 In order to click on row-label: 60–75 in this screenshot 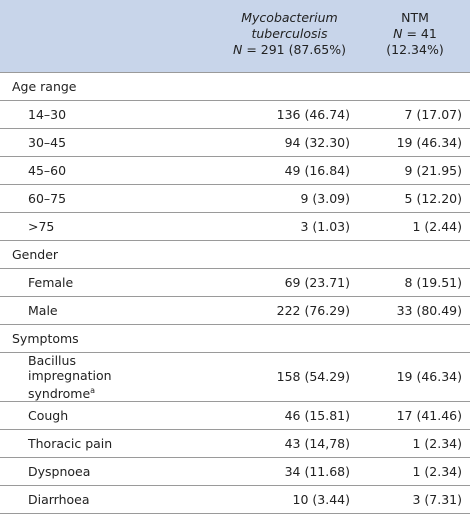, I will do `click(47, 198)`.